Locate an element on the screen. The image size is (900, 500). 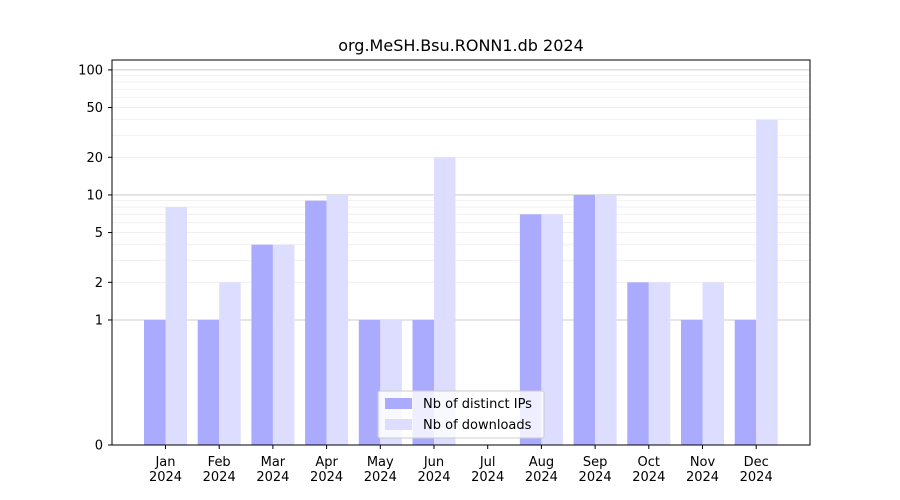
bar-distinct-ips-may is located at coordinates (369, 382).